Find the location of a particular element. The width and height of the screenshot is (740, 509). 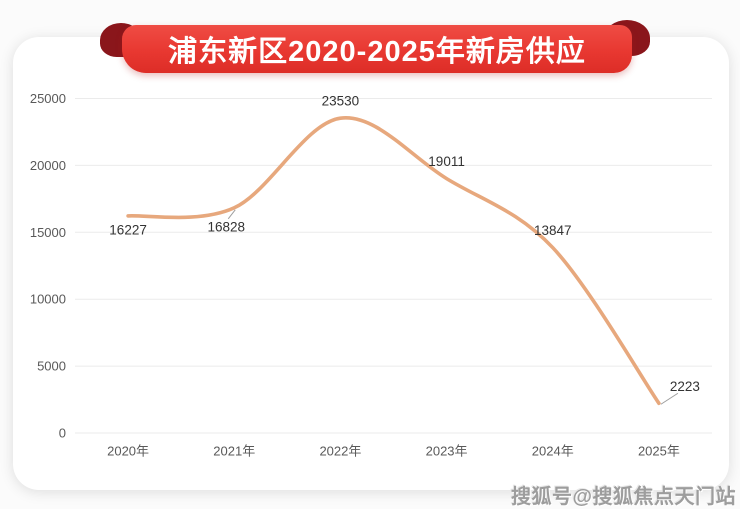

x-axis-tick: 2024年 is located at coordinates (553, 451).